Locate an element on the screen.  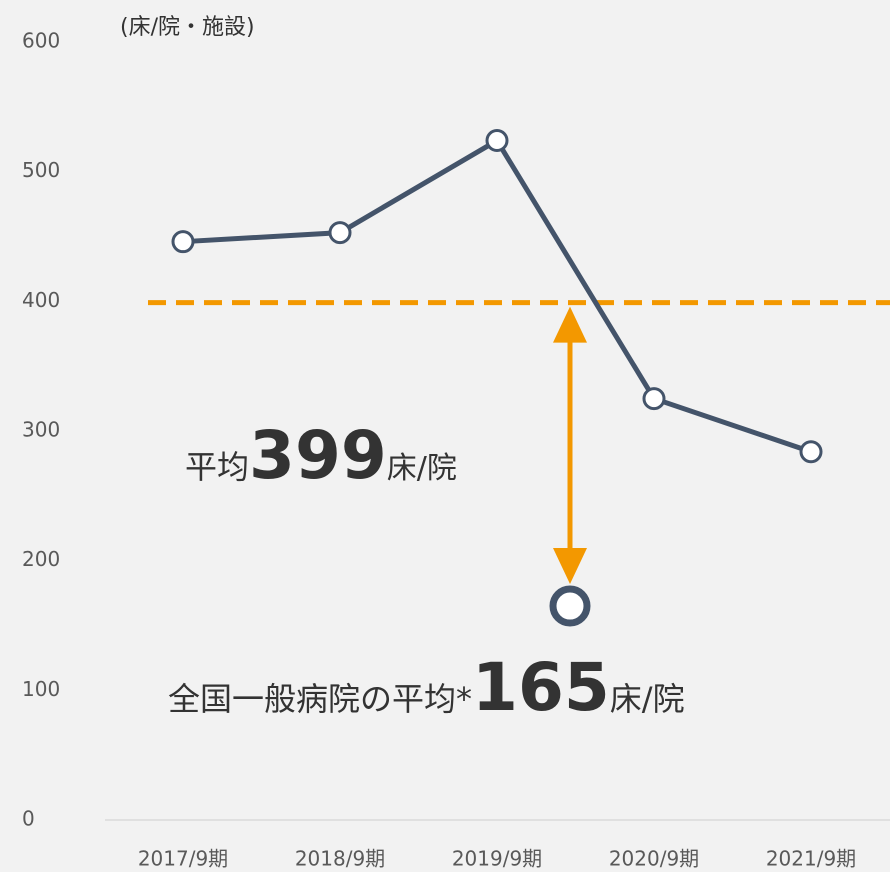
y-tick-label: 0 is located at coordinates (28, 819).